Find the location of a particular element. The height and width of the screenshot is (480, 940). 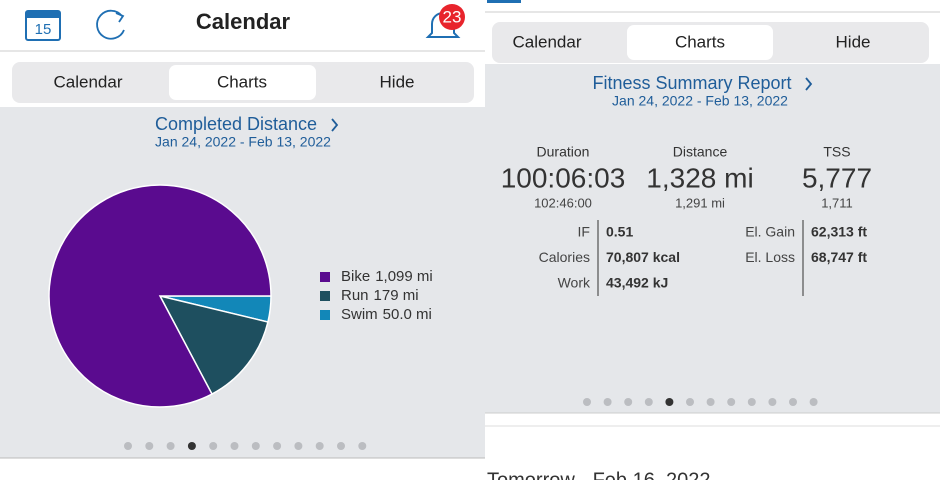

stat-label: Distance is located at coordinates (700, 152).